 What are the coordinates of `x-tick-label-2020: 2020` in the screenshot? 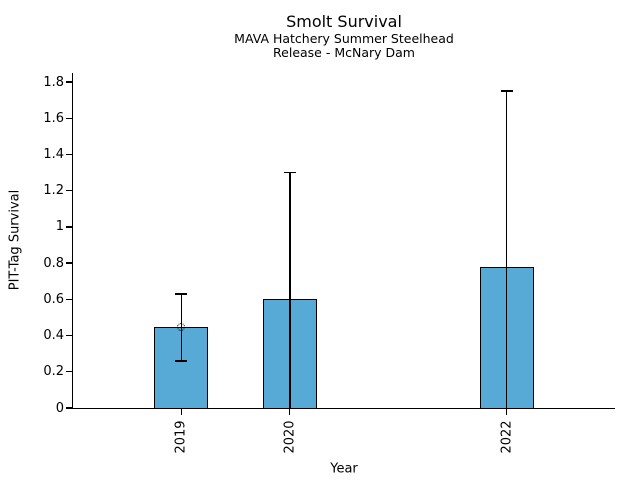 It's located at (290, 437).